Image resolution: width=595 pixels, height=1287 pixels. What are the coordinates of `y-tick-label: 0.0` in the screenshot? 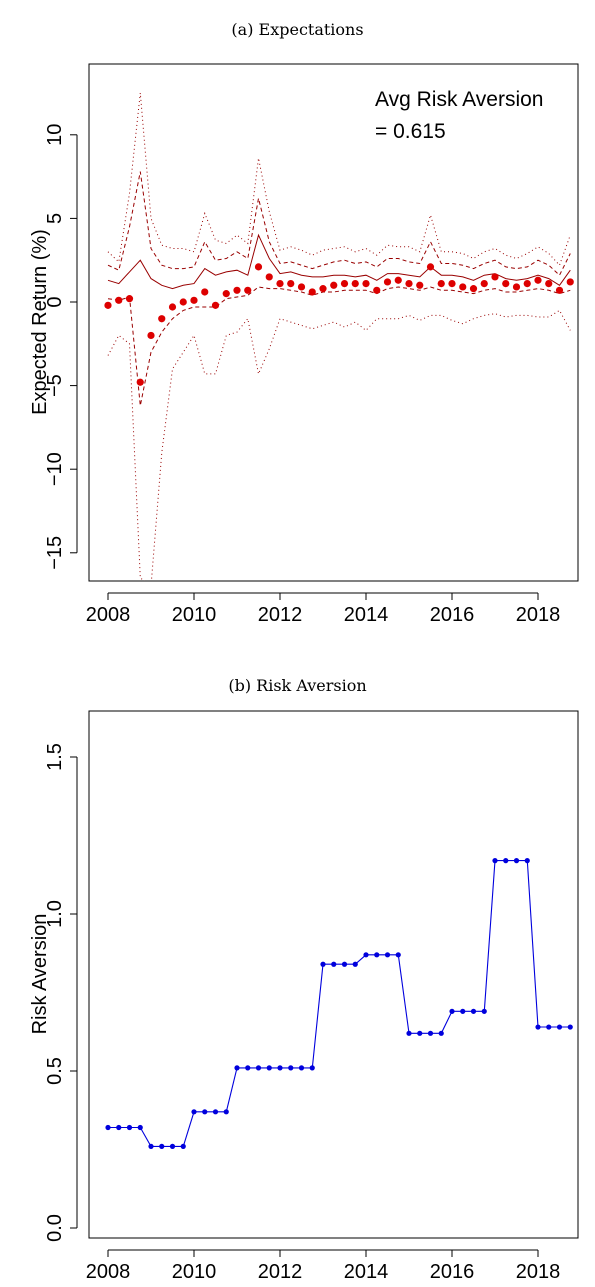 It's located at (55, 1228).